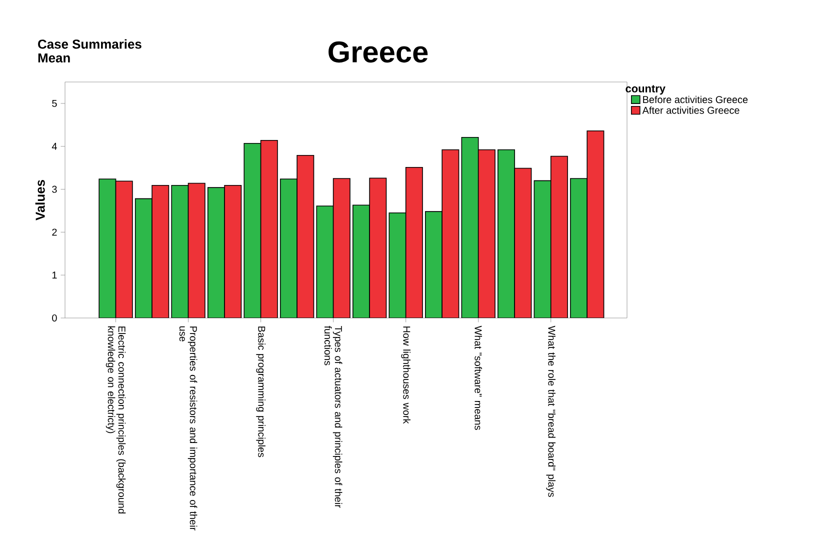  What do you see at coordinates (54, 189) in the screenshot?
I see `y-tick-label: 3` at bounding box center [54, 189].